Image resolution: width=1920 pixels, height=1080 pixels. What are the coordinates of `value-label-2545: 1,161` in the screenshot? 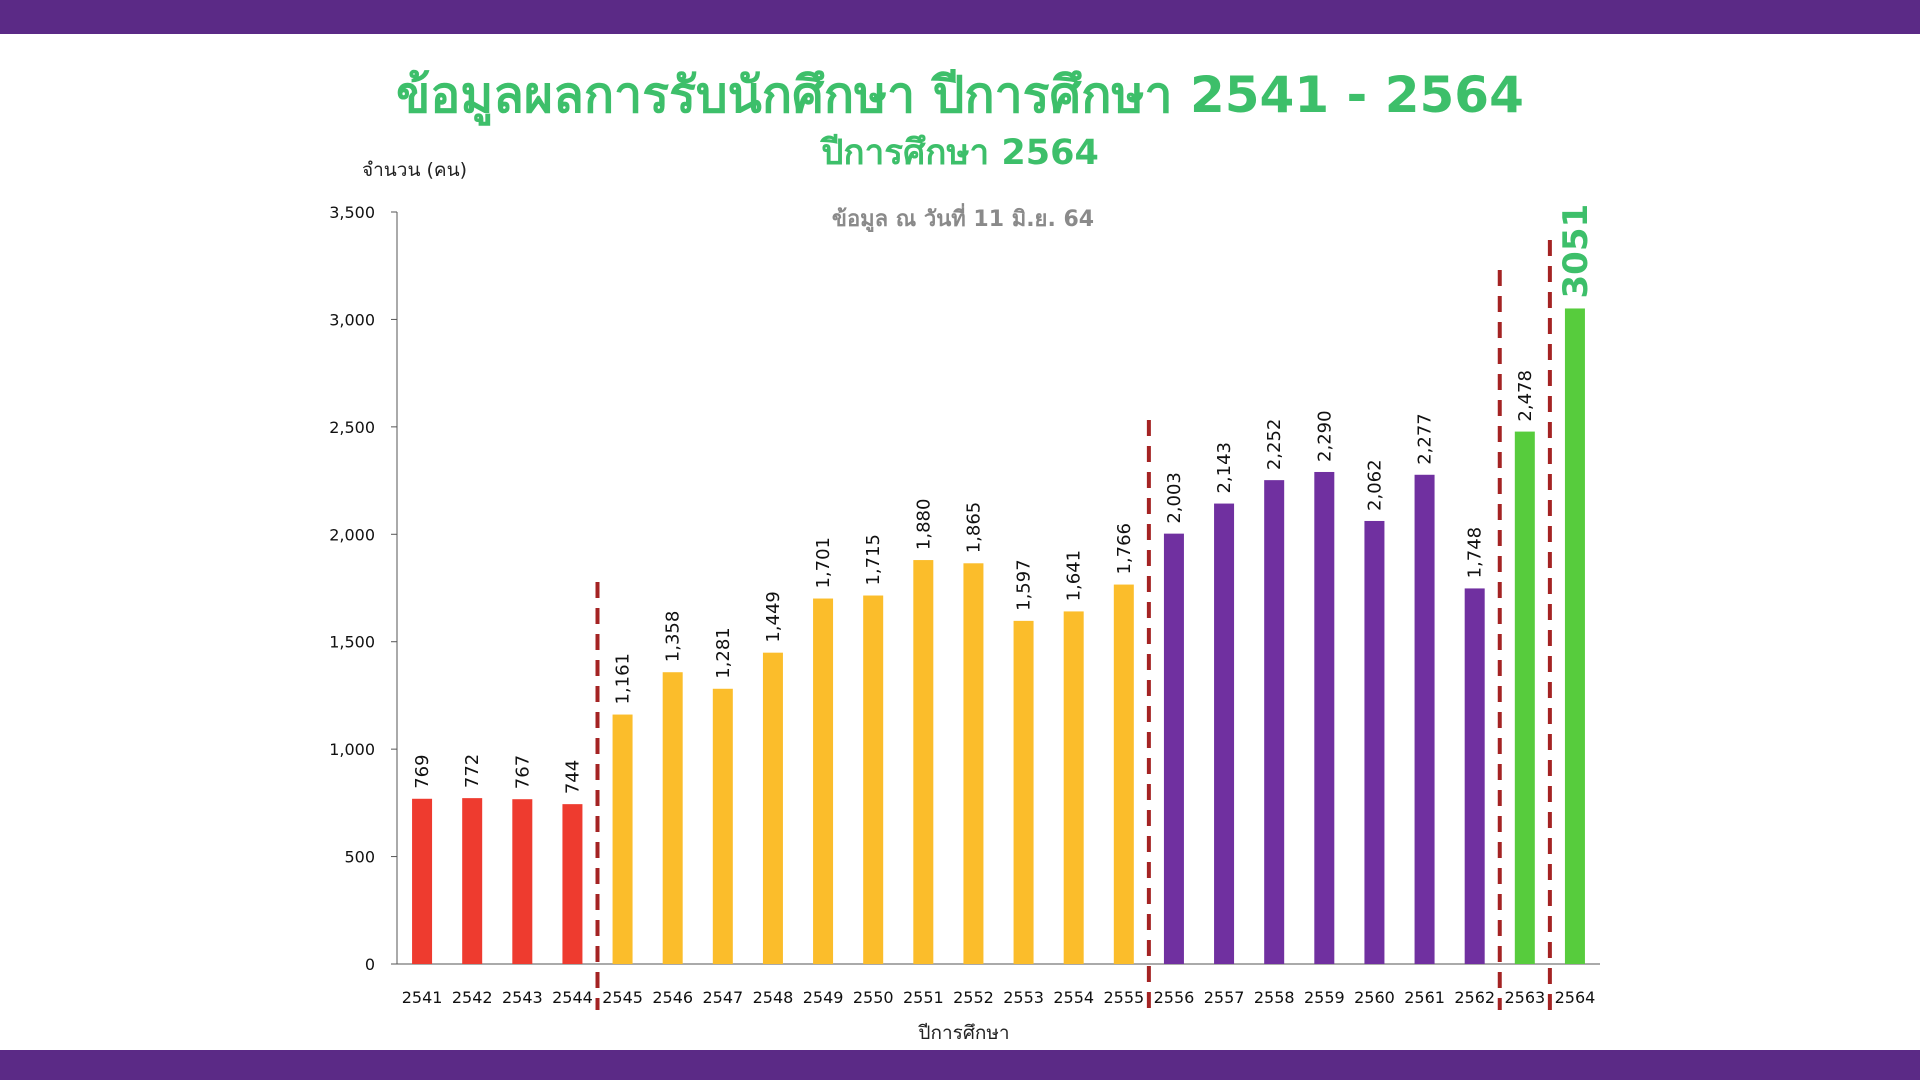 It's located at (623, 679).